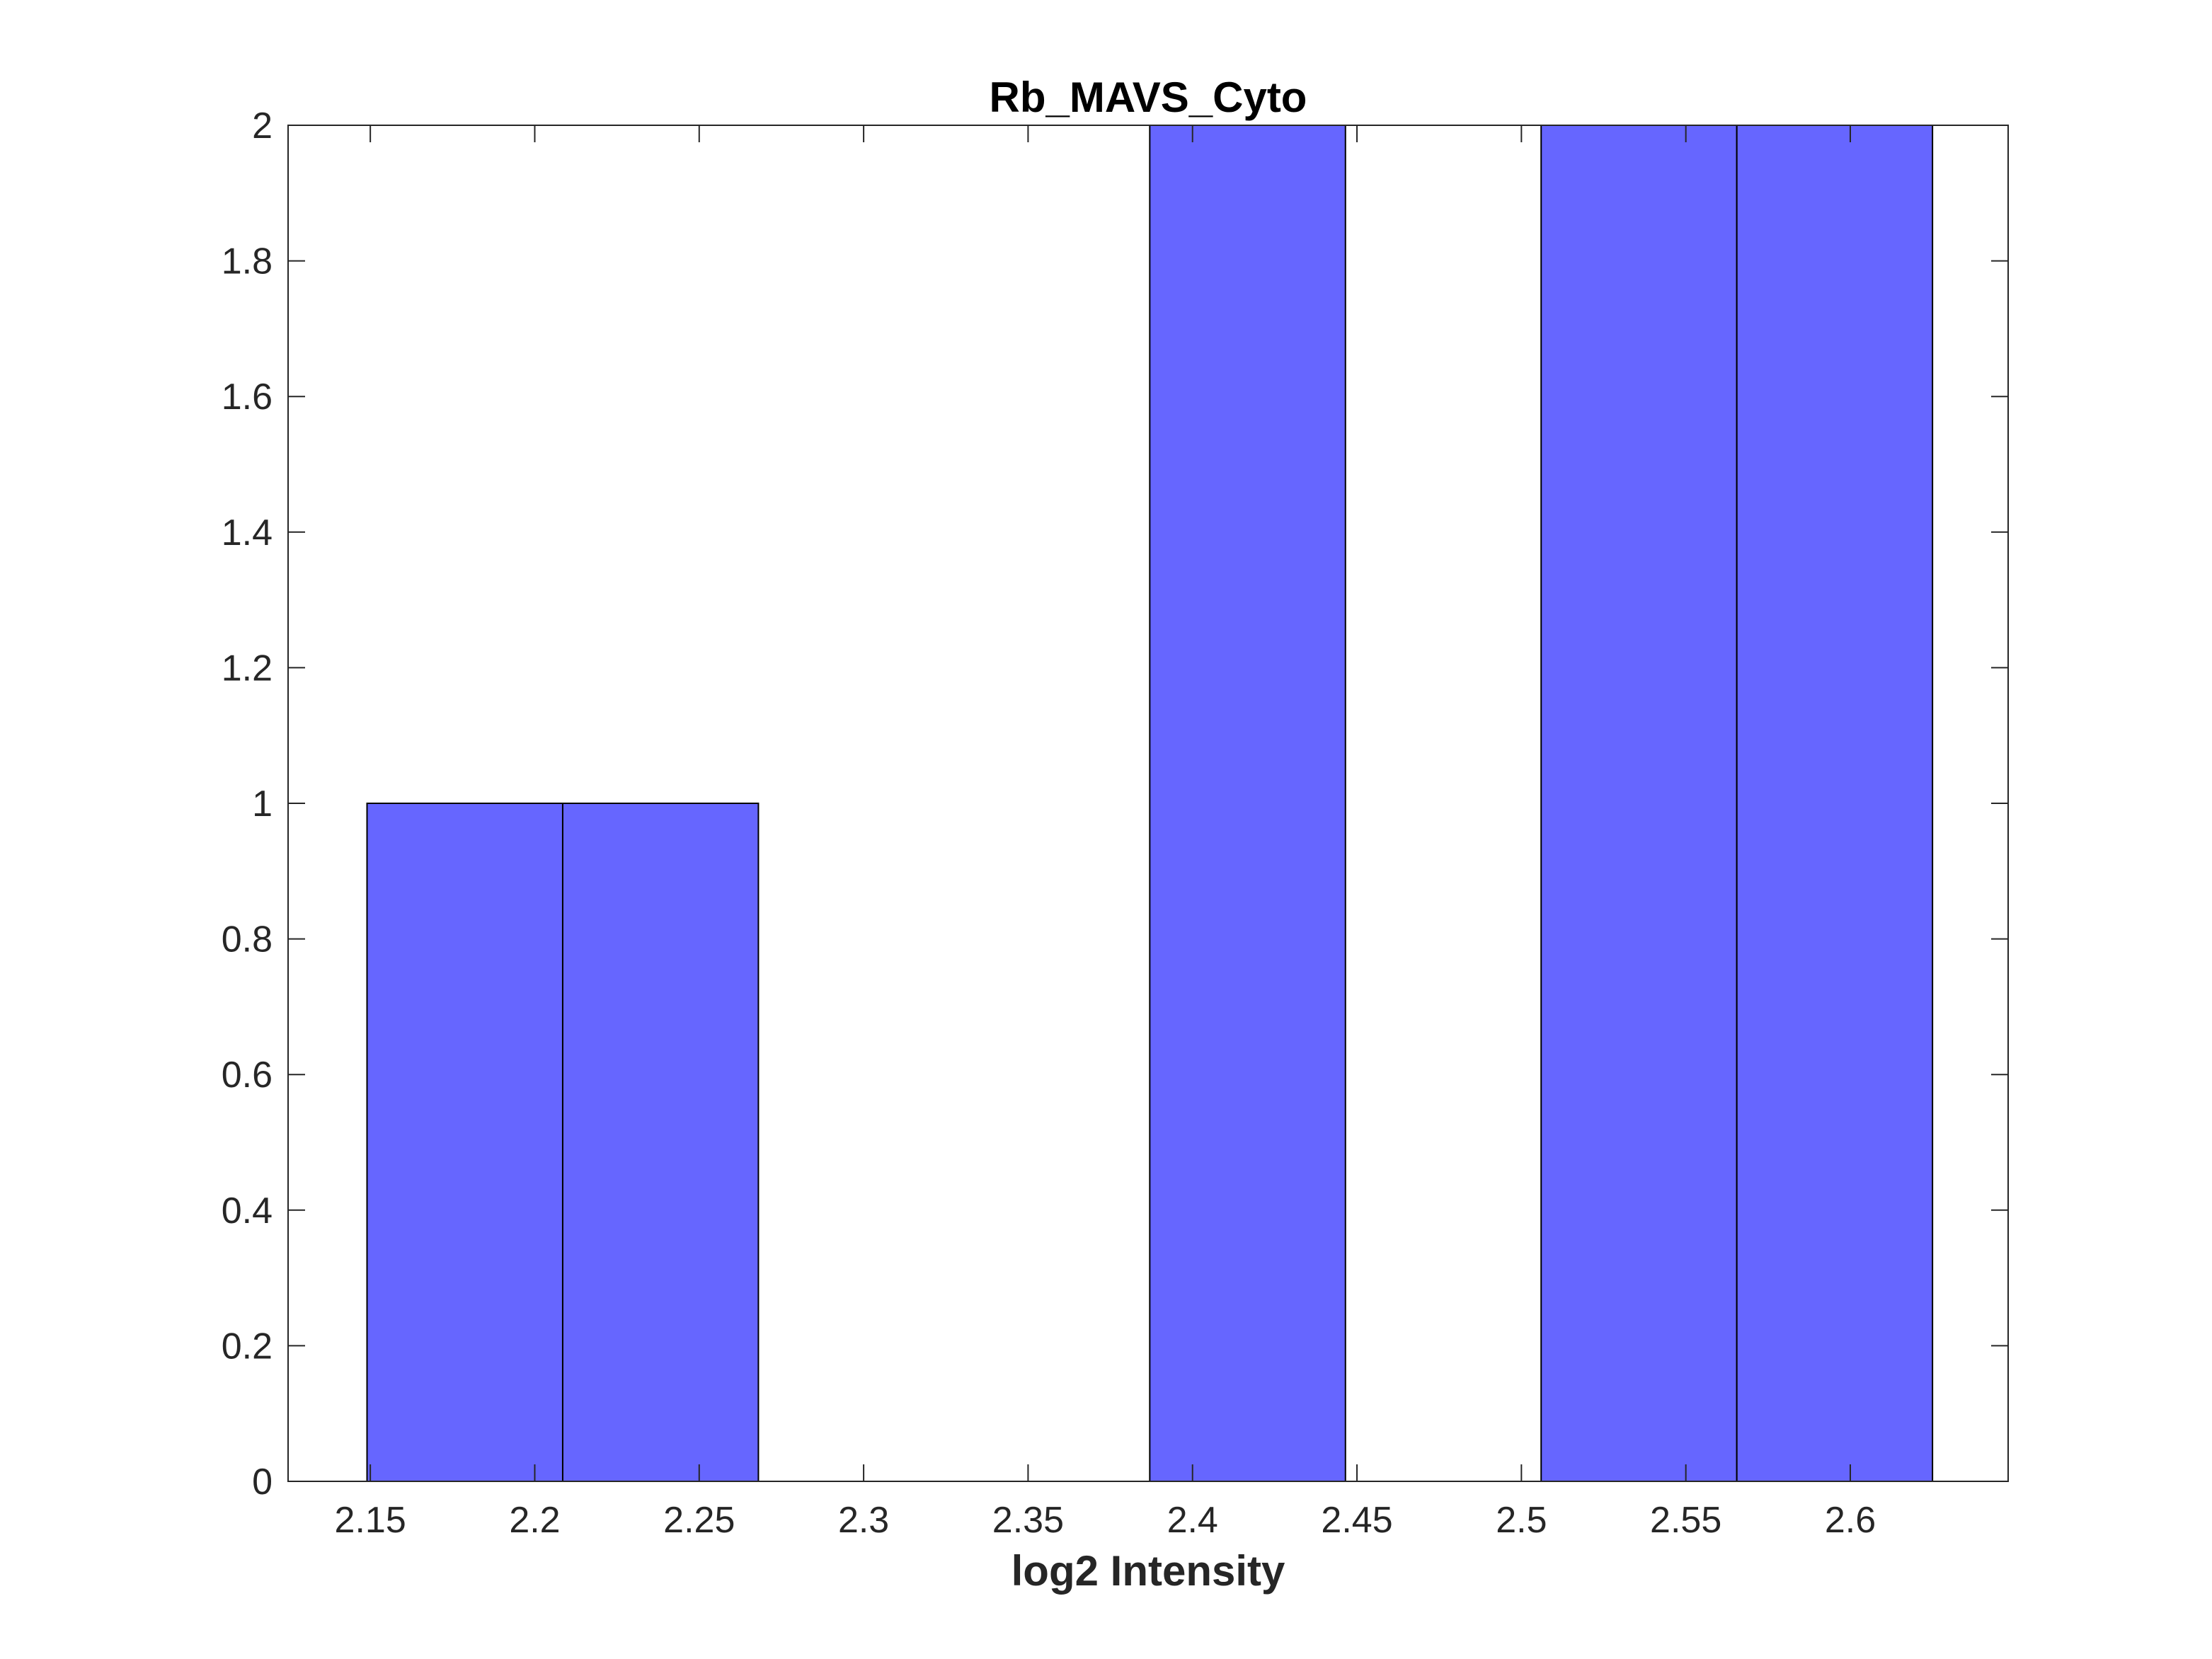 This screenshot has height=1659, width=2212. Describe the element at coordinates (1148, 97) in the screenshot. I see `chart-title: Rb_MAVS_Cyto` at that location.